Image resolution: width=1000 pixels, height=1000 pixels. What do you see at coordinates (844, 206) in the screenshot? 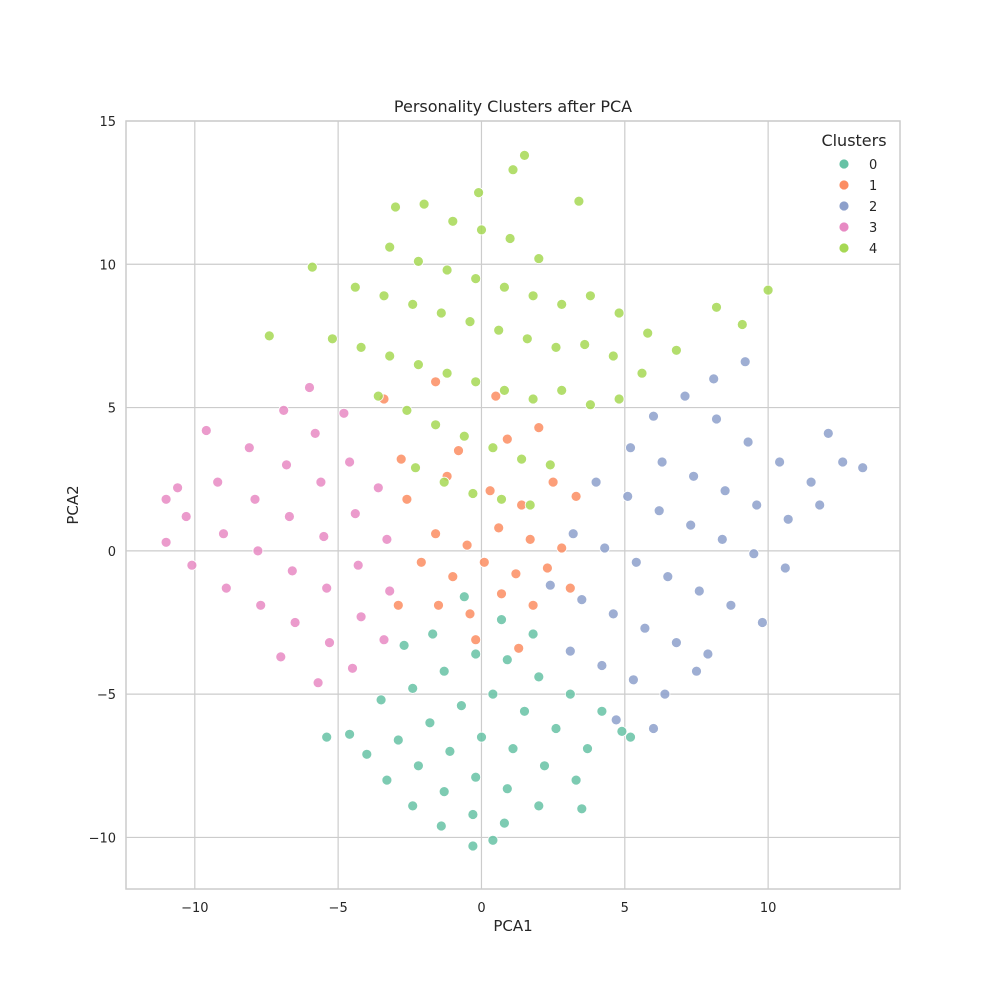
I see `legend-marker` at bounding box center [844, 206].